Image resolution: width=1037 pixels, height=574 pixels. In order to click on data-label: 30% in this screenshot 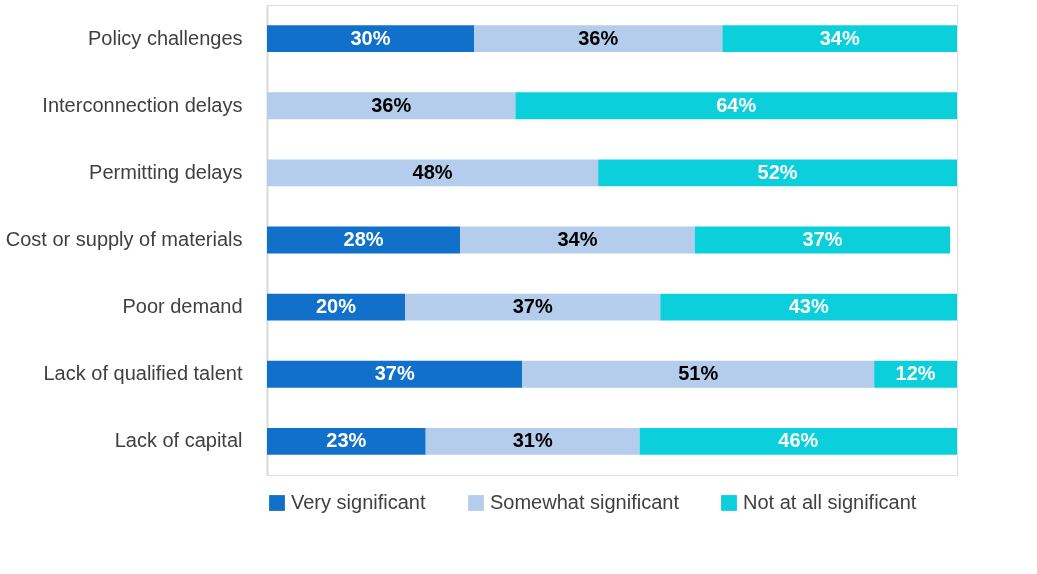, I will do `click(370, 37)`.